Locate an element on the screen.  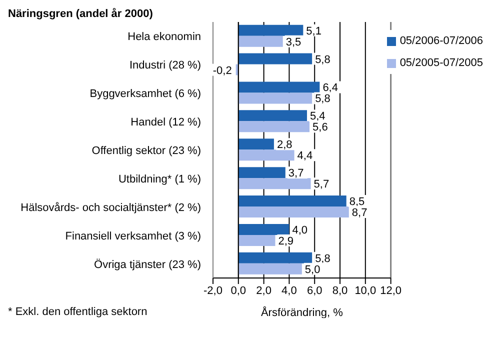
x-tick-label: 12,0 is located at coordinates (391, 290).